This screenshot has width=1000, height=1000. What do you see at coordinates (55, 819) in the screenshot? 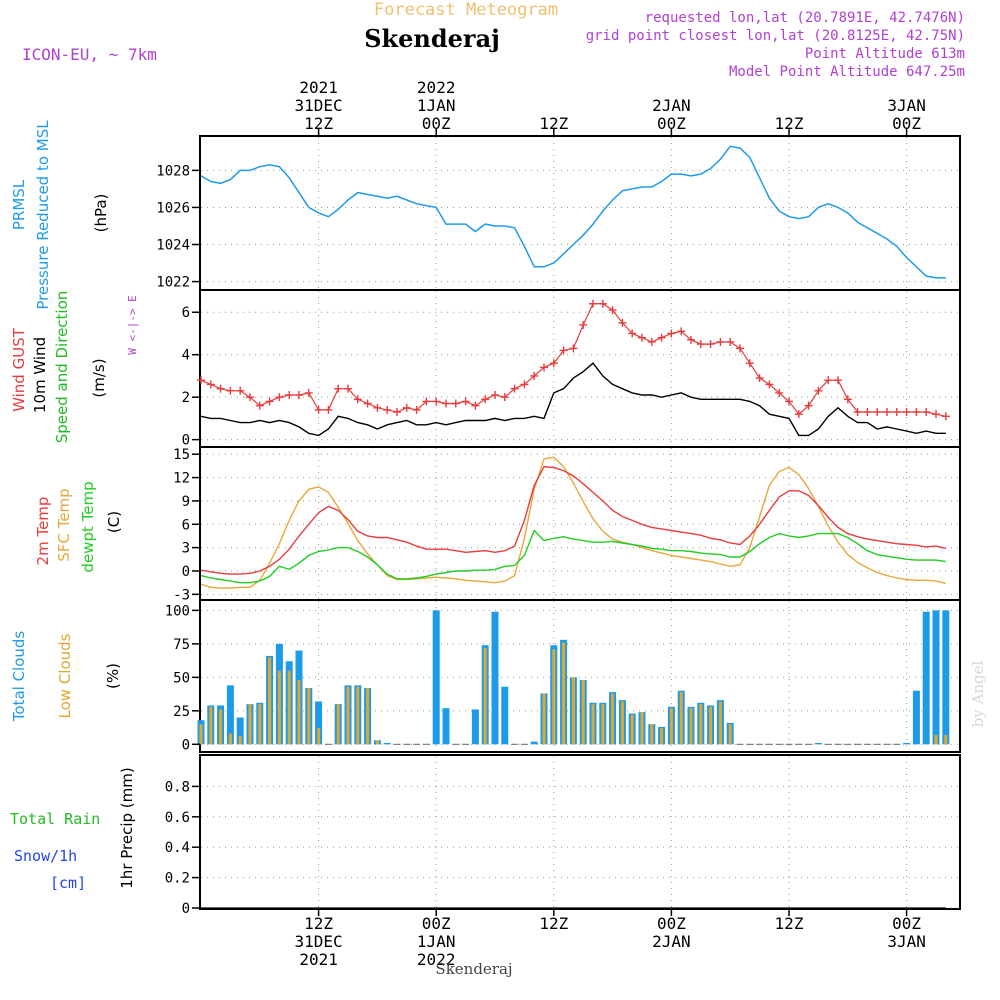
I see `total-rain-label: Total Rain` at bounding box center [55, 819].